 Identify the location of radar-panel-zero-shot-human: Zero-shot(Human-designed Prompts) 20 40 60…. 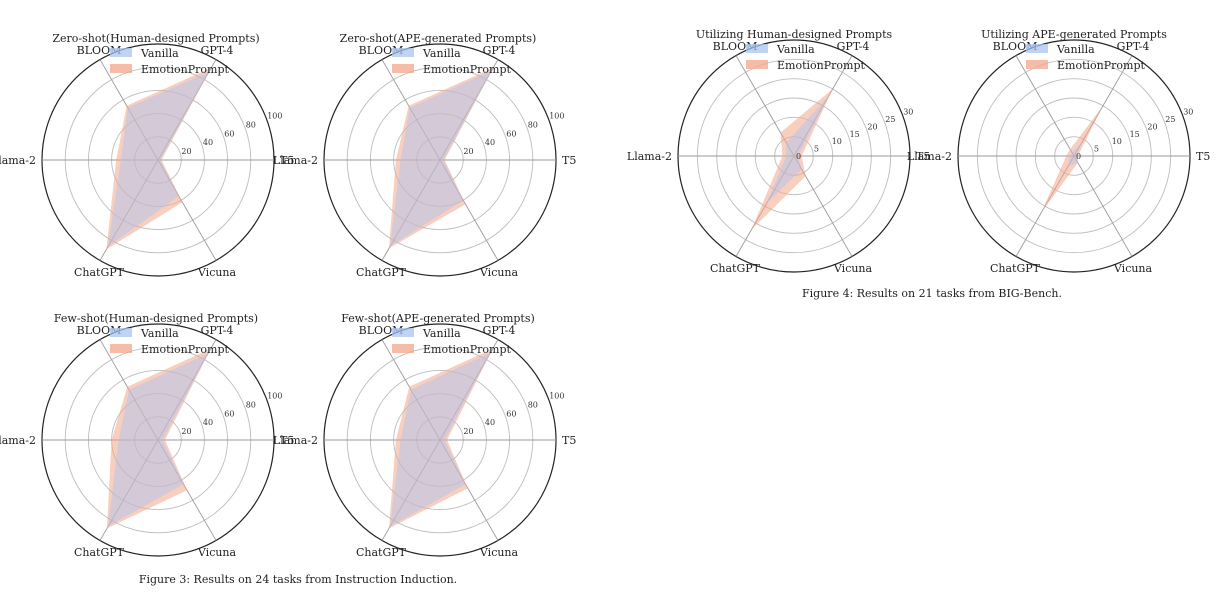
(150, 157).